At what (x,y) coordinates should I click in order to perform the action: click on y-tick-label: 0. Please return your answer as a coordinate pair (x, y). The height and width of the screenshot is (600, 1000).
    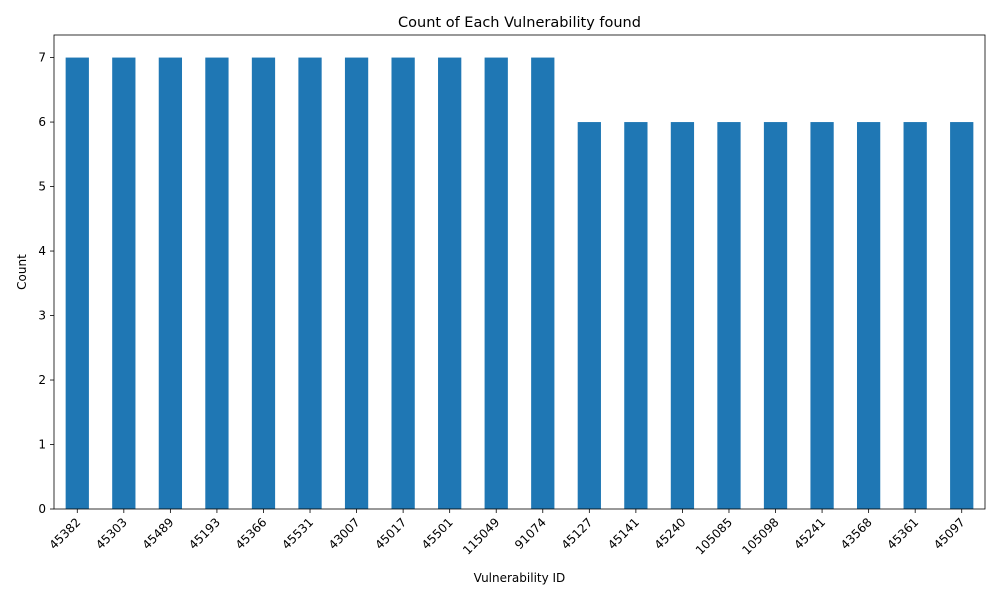
    Looking at the image, I should click on (42, 509).